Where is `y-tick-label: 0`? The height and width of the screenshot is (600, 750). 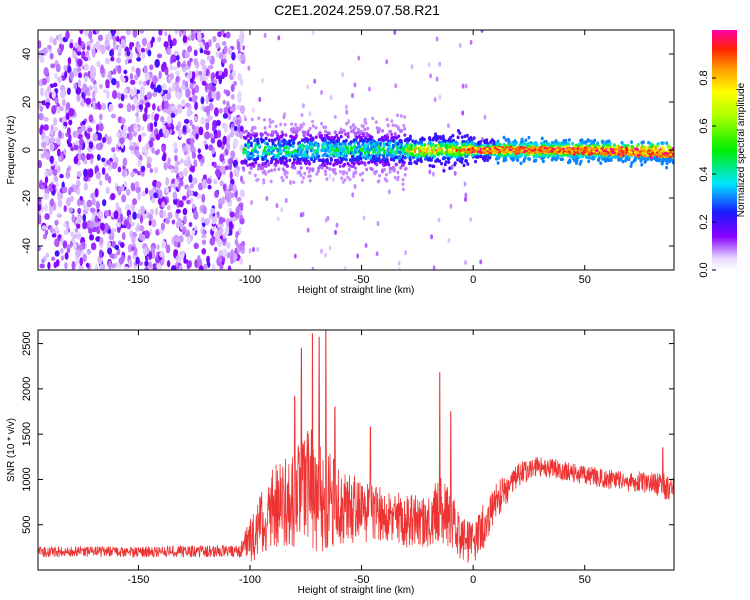
y-tick-label: 0 is located at coordinates (27, 150).